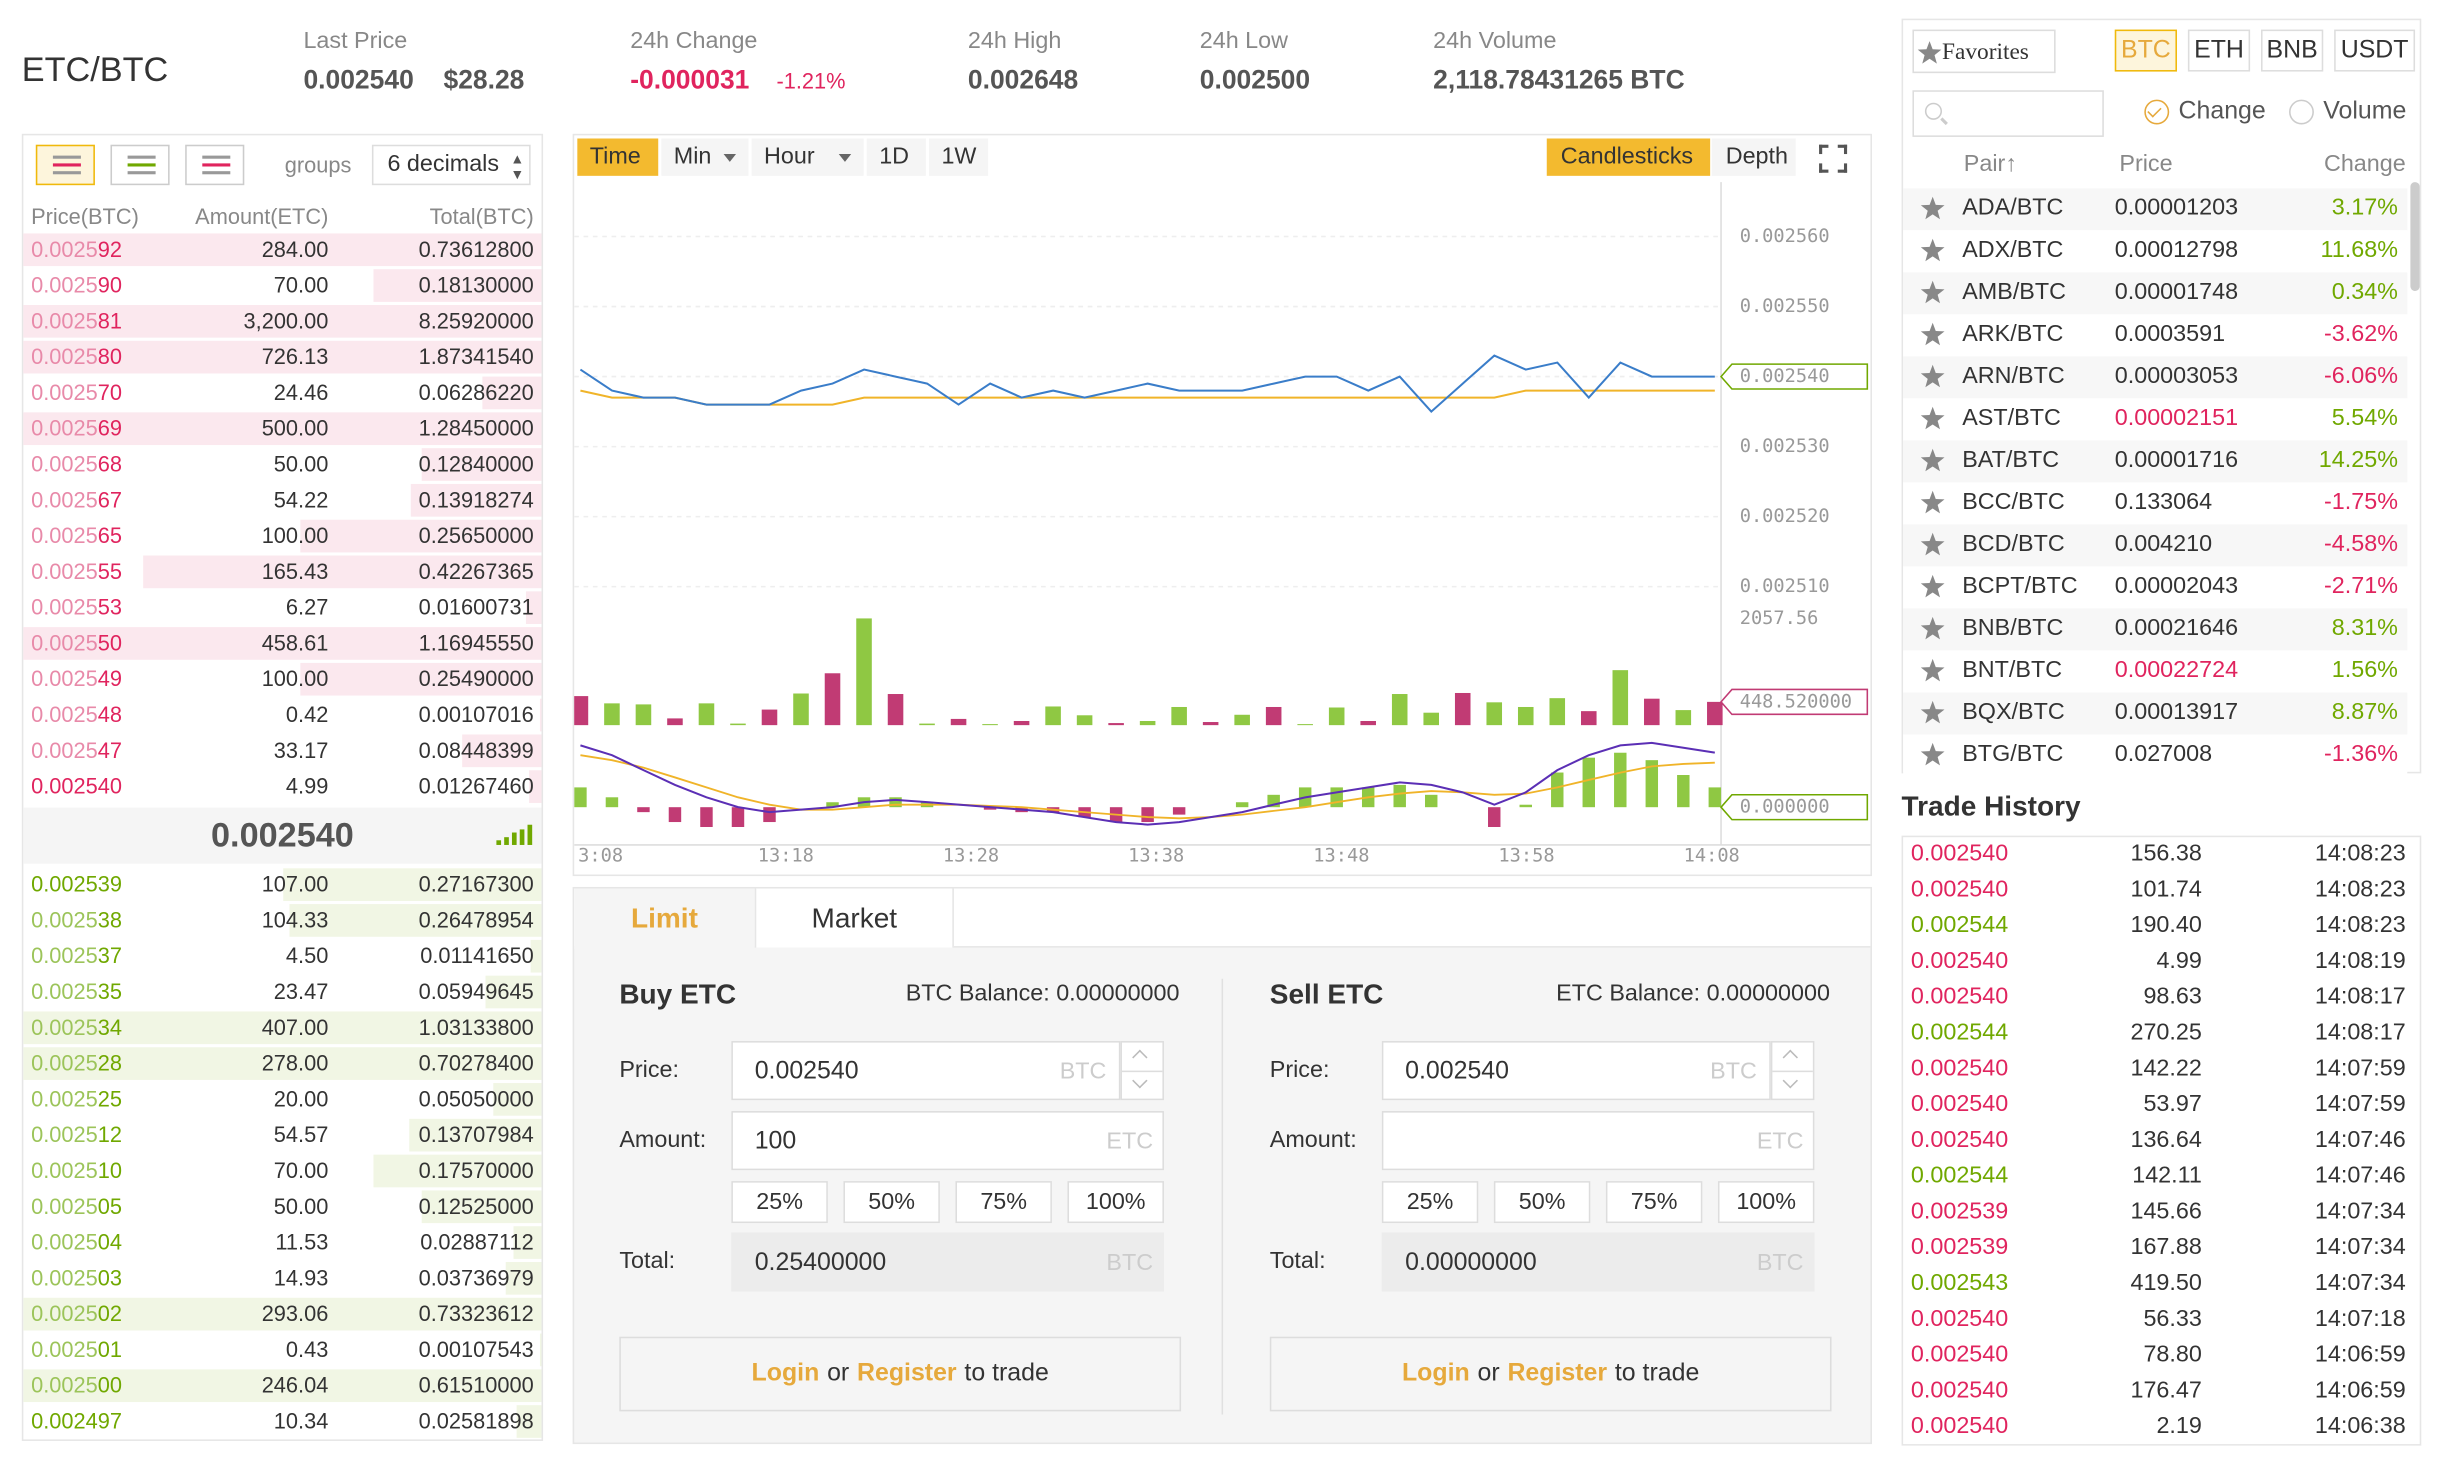 The width and height of the screenshot is (2440, 1458). I want to click on book-price: 0.002505, so click(76, 1207).